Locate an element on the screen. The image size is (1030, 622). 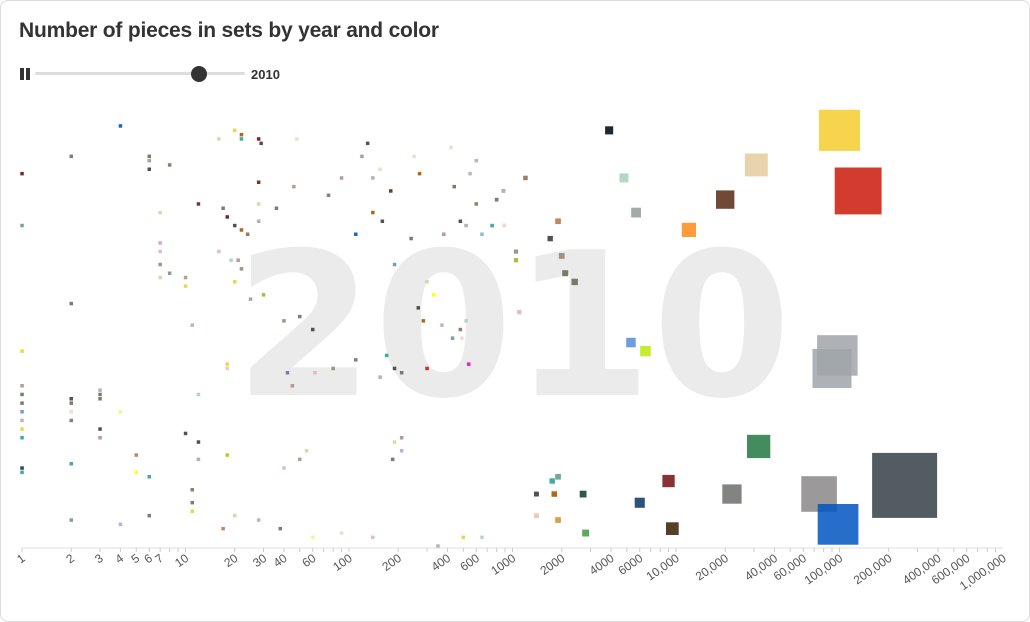
year-slider-track is located at coordinates (140, 74).